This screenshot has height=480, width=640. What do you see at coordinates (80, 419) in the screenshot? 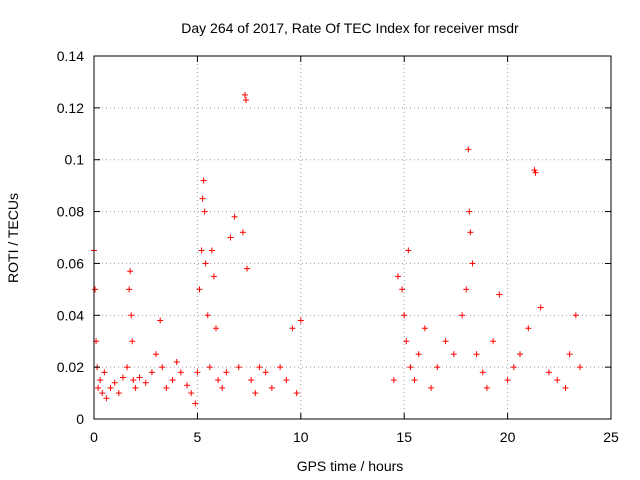
I see `y-tick-label: 0` at bounding box center [80, 419].